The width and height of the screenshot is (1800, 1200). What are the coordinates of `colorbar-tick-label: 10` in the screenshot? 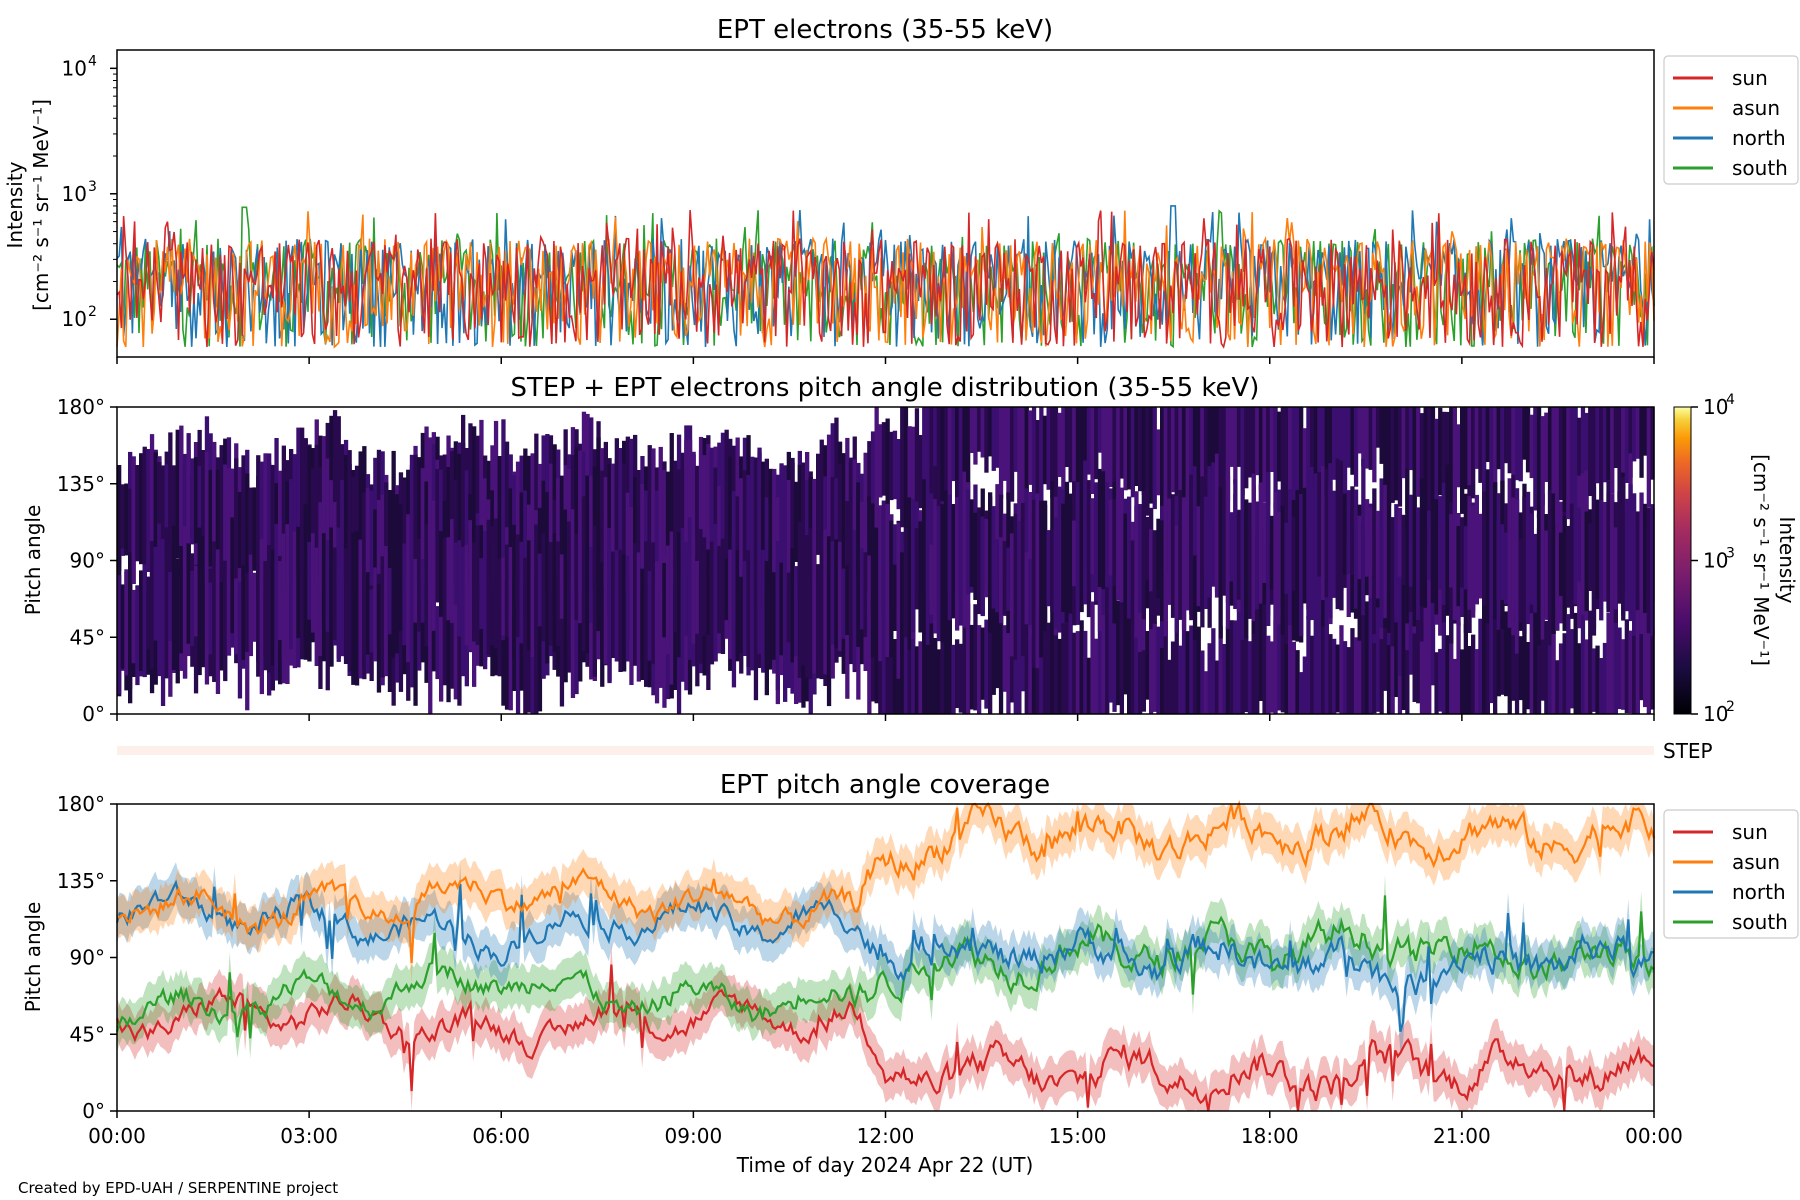 It's located at (1715, 714).